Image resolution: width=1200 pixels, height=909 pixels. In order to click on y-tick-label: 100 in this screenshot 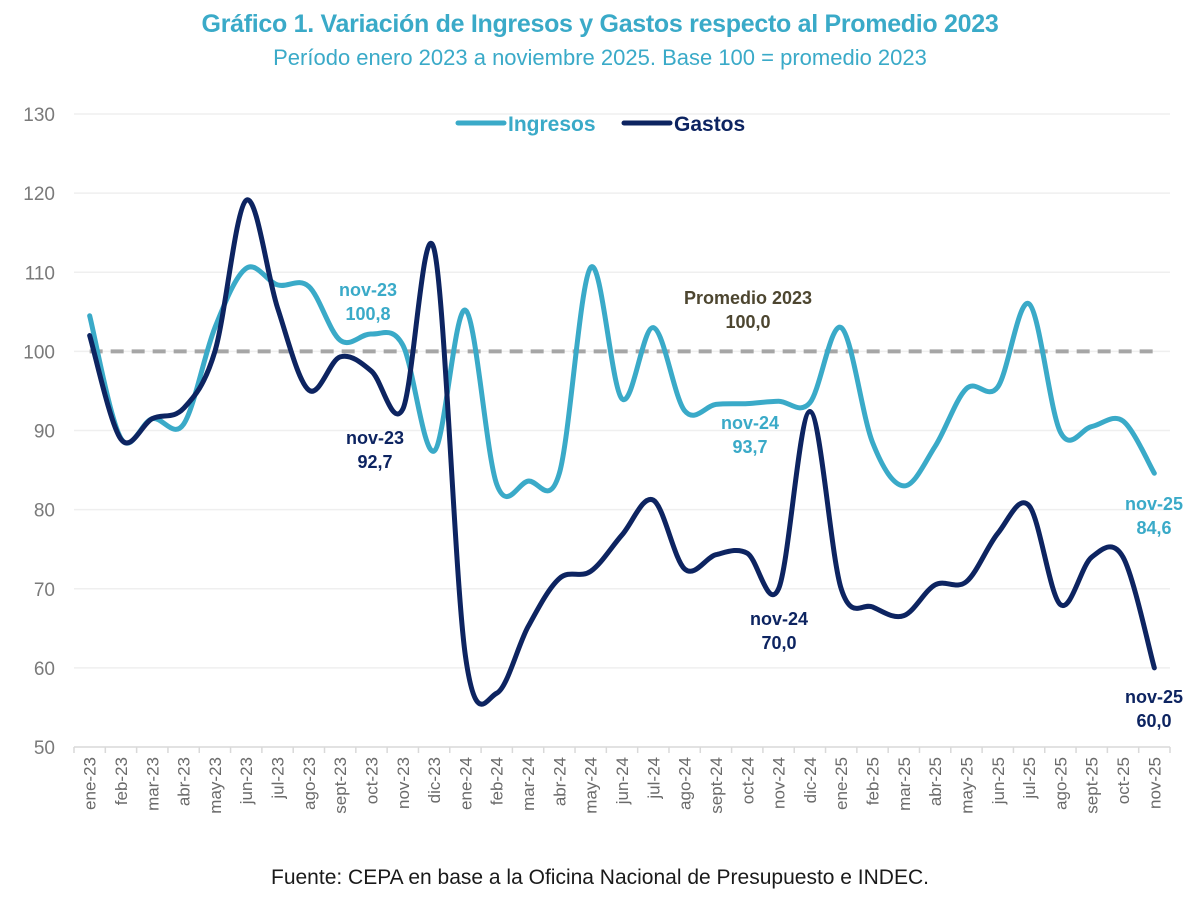, I will do `click(39, 352)`.